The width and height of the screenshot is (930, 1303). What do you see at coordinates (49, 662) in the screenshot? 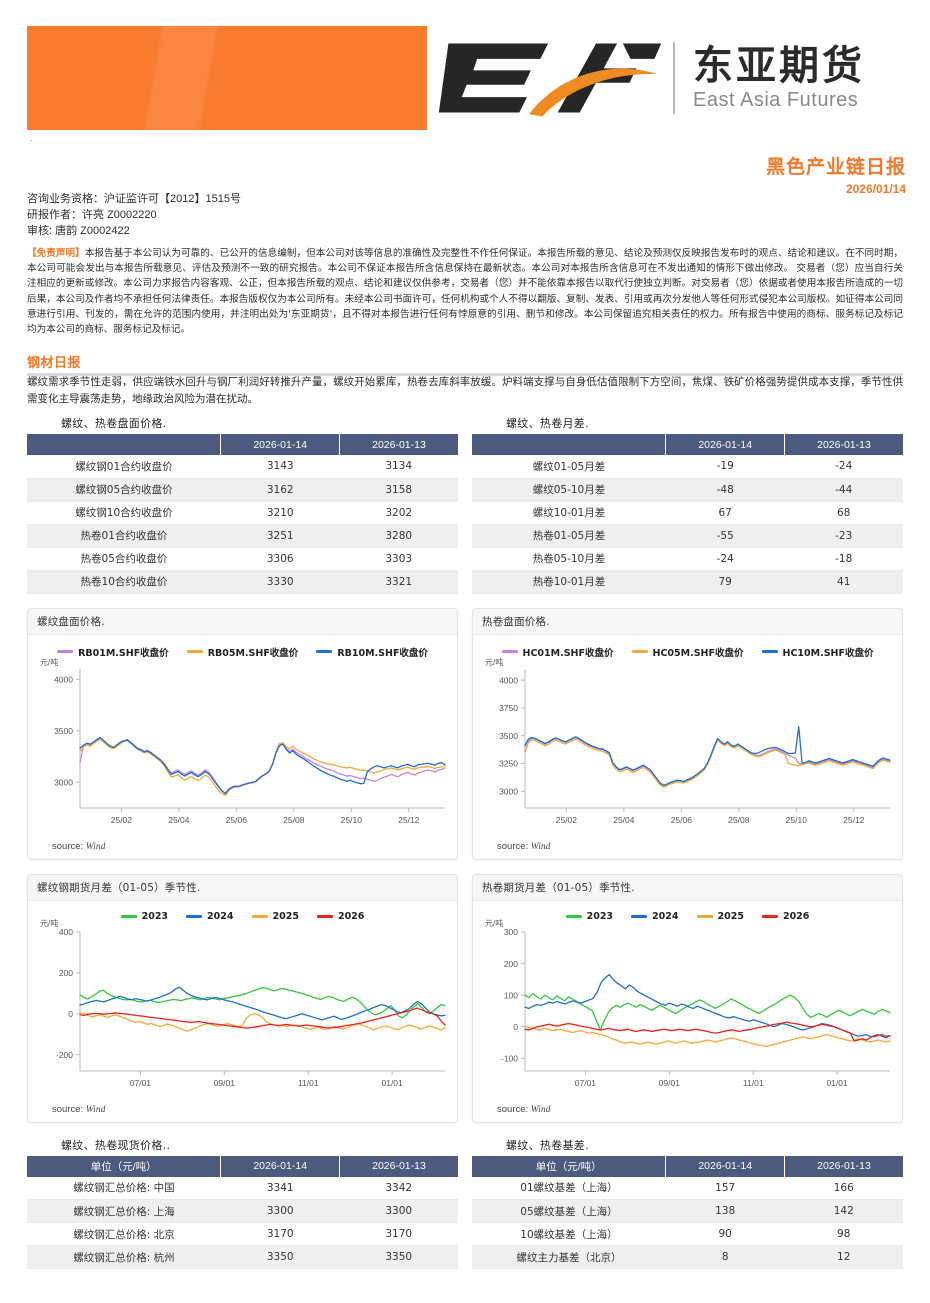
I see `y-axis-unit: 元/吨` at bounding box center [49, 662].